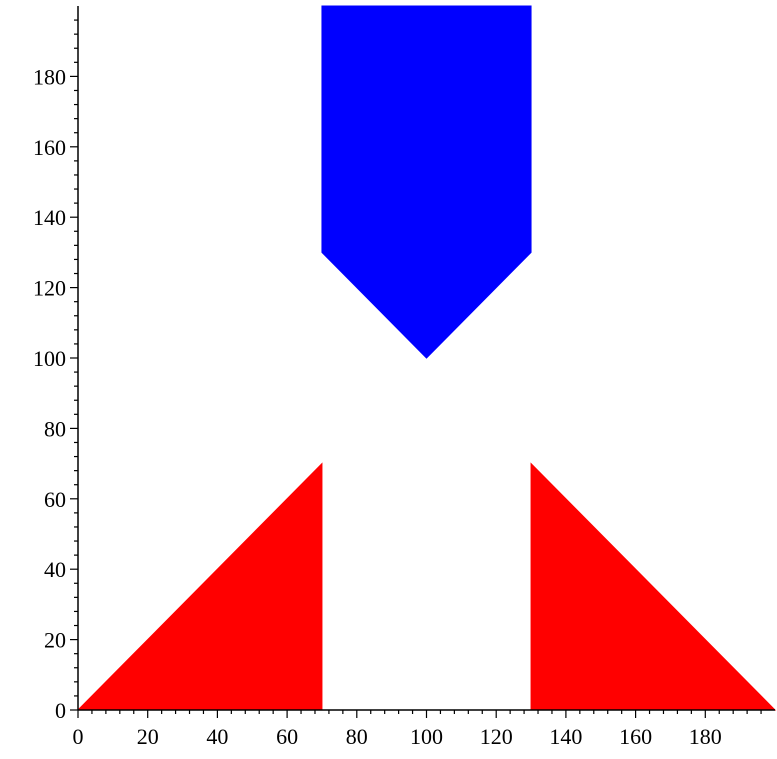 This screenshot has height=759, width=777. Describe the element at coordinates (49, 147) in the screenshot. I see `y-tick-label: 160` at that location.